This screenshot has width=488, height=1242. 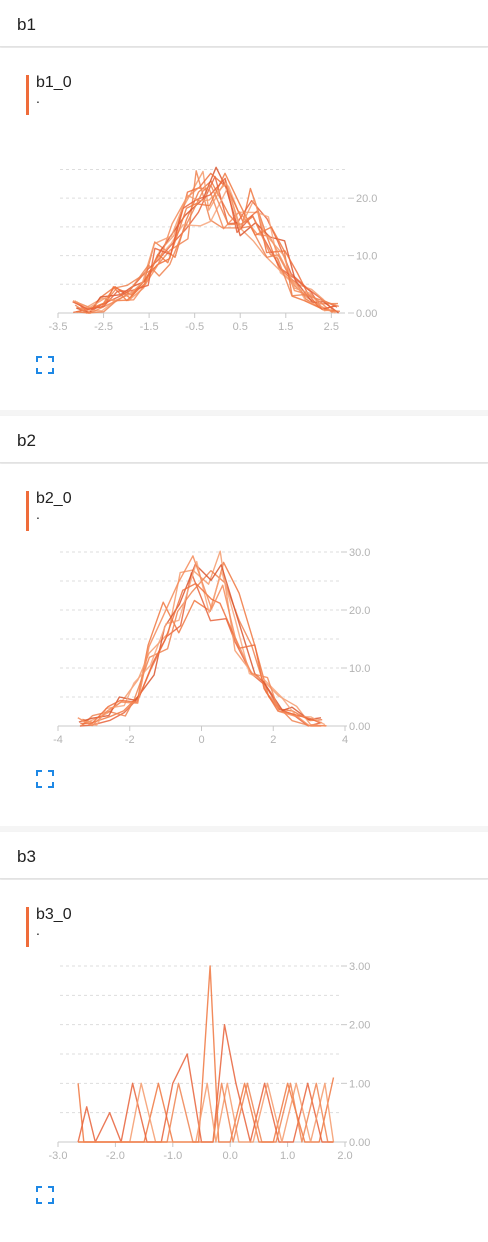 What do you see at coordinates (359, 967) in the screenshot?
I see `y-tick-label: 3.00` at bounding box center [359, 967].